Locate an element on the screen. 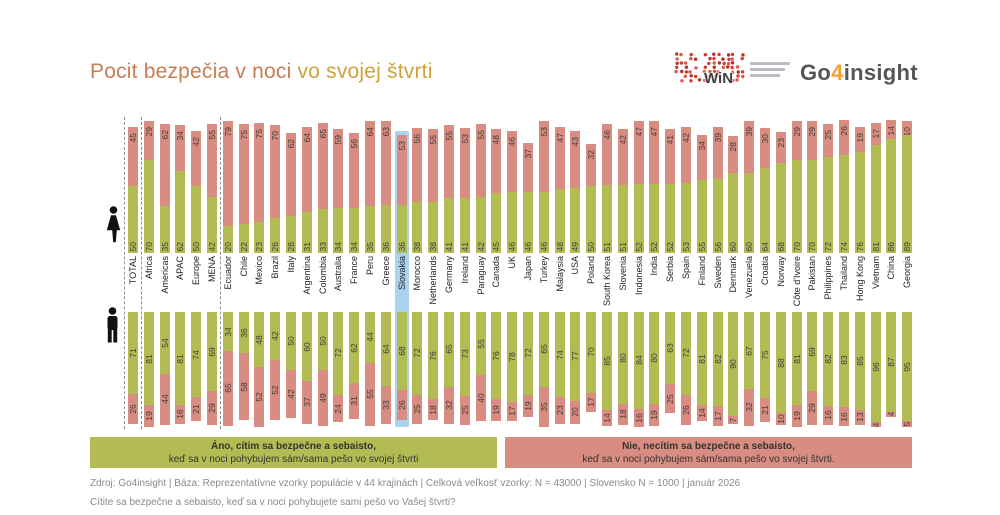 This screenshot has width=1000, height=515. women-bar: 55 42 is located at coordinates (480, 188).